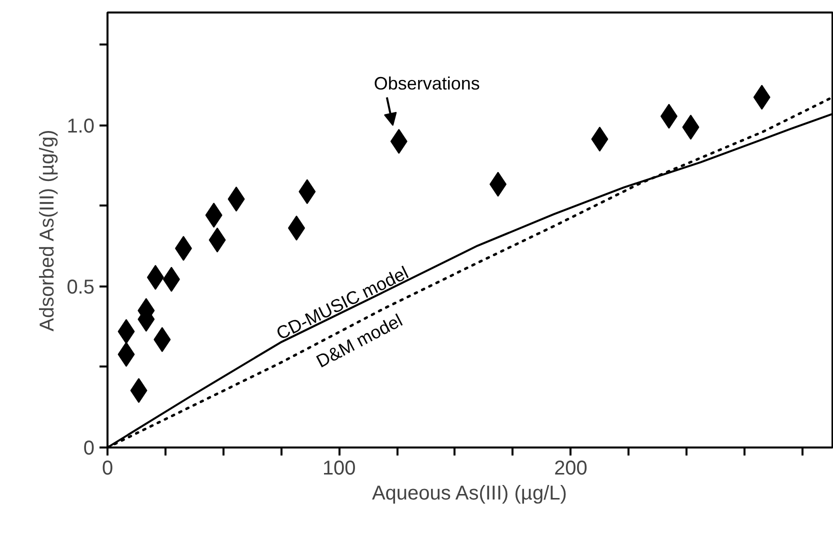 Image resolution: width=833 pixels, height=535 pixels. What do you see at coordinates (80, 126) in the screenshot?
I see `y-tick-label: 1.0` at bounding box center [80, 126].